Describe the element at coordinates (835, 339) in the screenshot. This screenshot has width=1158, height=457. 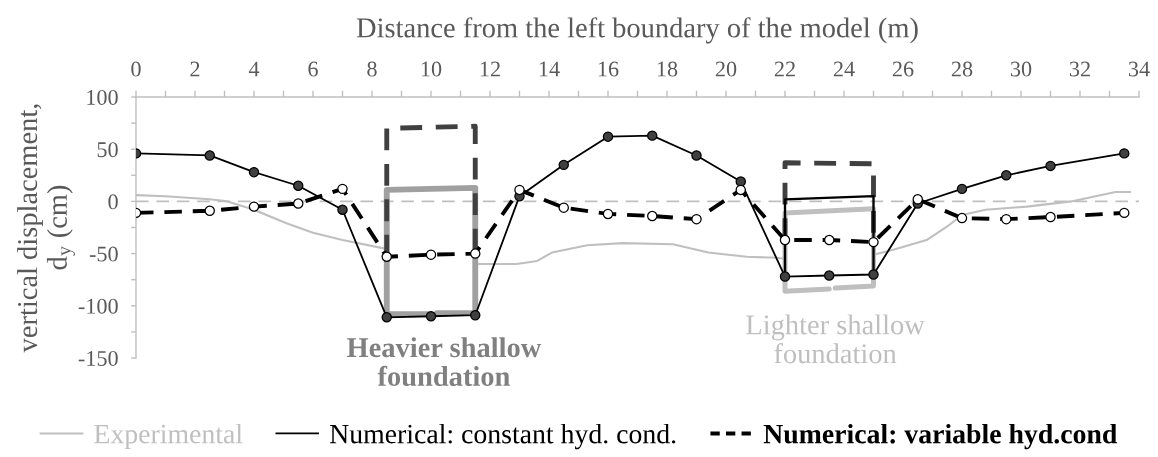
I see `annotation: Lighter shallow foundation` at that location.